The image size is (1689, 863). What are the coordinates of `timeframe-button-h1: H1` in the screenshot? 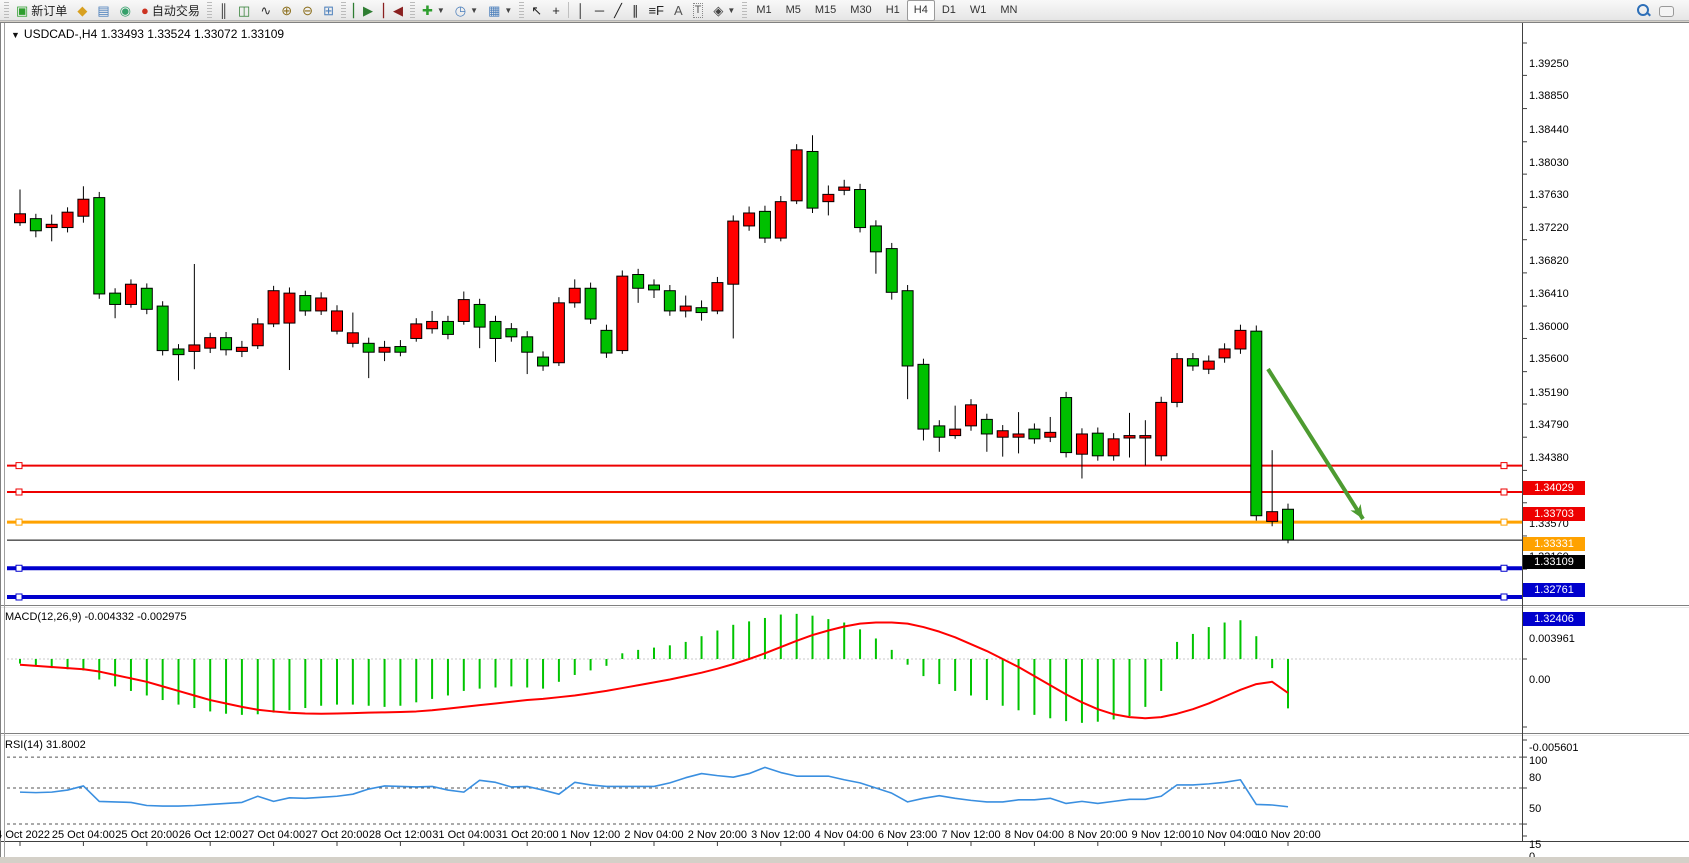 It's located at (892, 9).